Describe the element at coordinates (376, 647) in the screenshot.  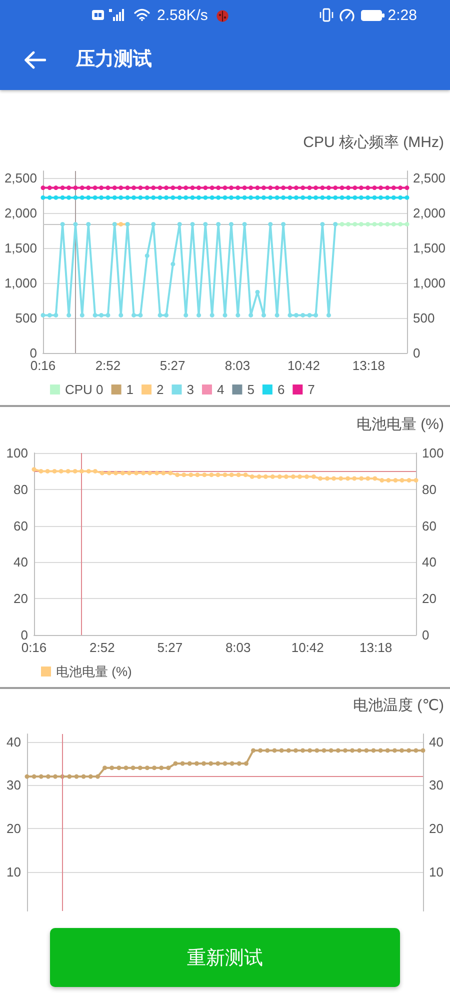
I see `x-tick-label: 13:18` at that location.